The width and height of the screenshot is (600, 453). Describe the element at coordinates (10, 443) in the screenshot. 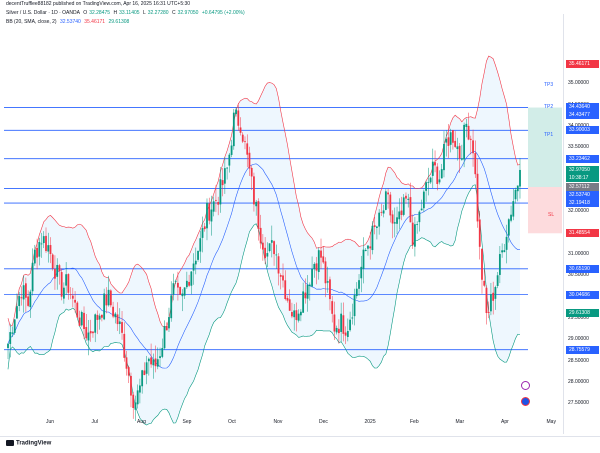

I see `tradingview-logo-icon` at that location.